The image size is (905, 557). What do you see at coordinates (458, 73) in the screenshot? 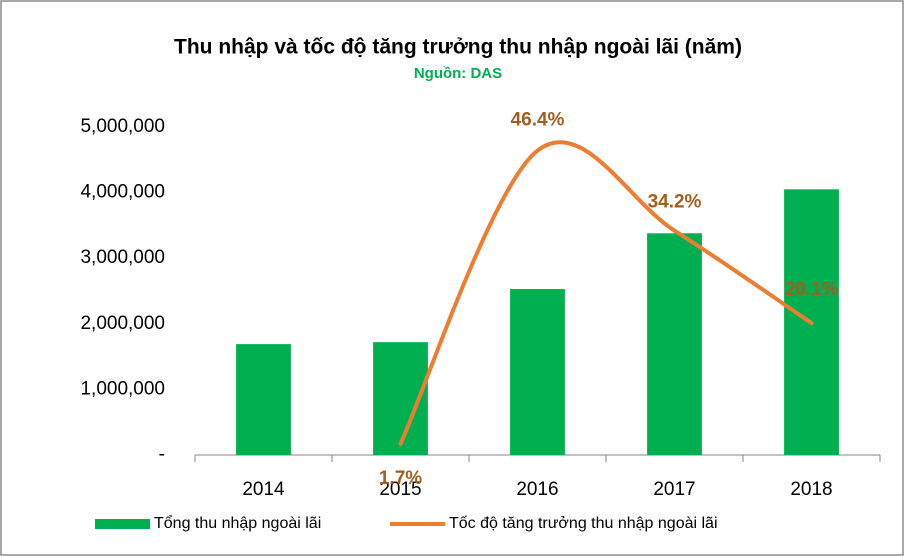
I see `chart-subtitle: Nguồn: DAS` at bounding box center [458, 73].